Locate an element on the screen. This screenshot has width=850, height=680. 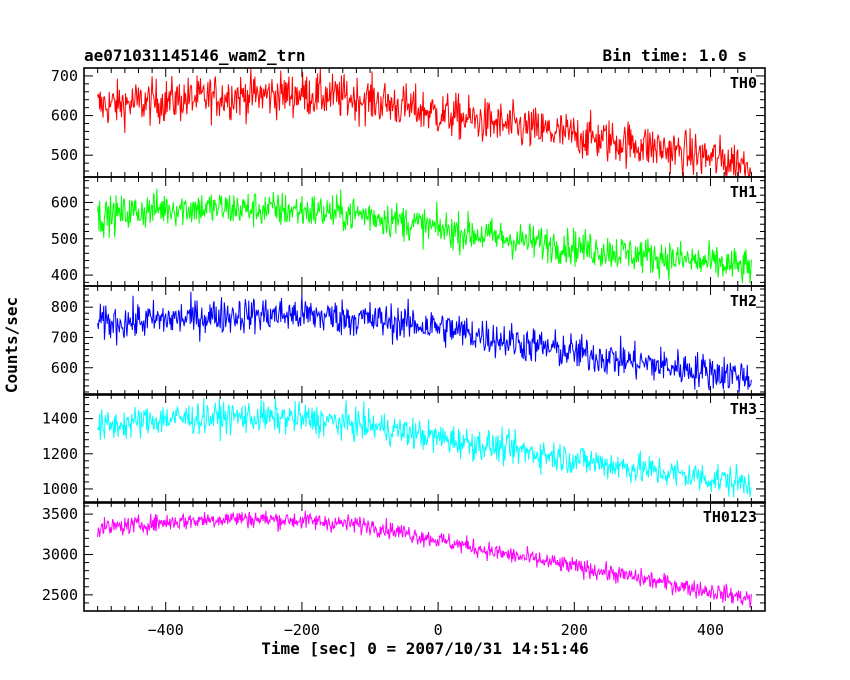
x-tick-label: −200 is located at coordinates (302, 630).